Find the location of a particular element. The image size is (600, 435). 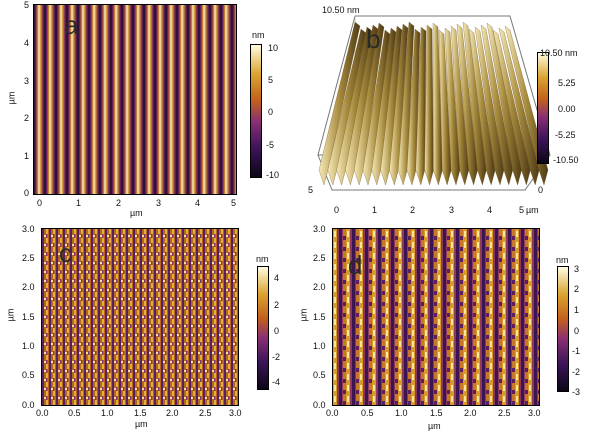

colorbar-b is located at coordinates (543, 108).